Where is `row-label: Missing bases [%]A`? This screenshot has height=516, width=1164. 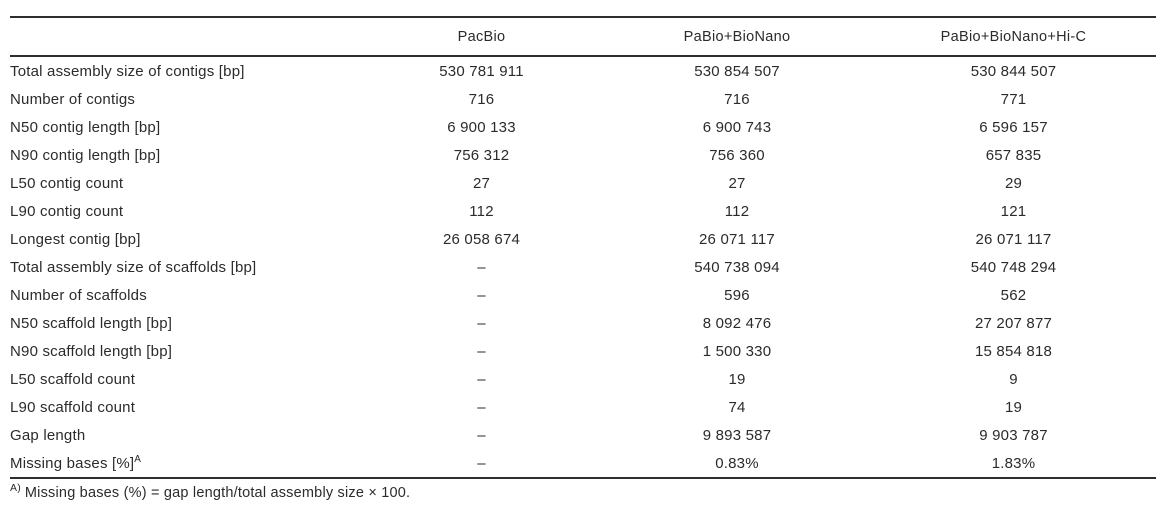
row-label: Missing bases [%]A is located at coordinates (185, 463).